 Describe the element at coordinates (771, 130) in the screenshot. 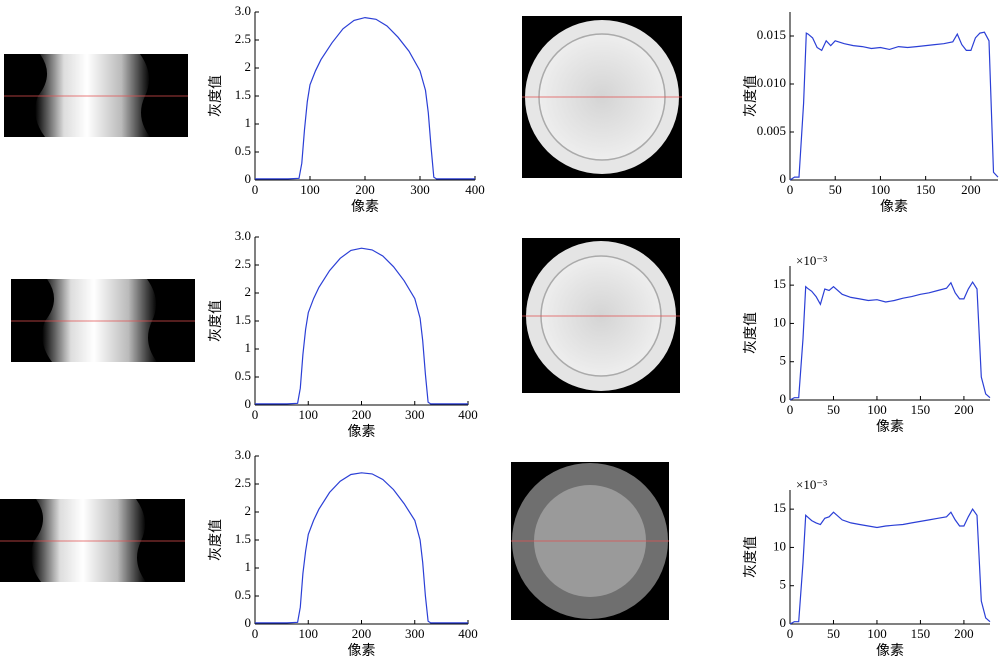

I see `y-tick-label: 0.005` at that location.